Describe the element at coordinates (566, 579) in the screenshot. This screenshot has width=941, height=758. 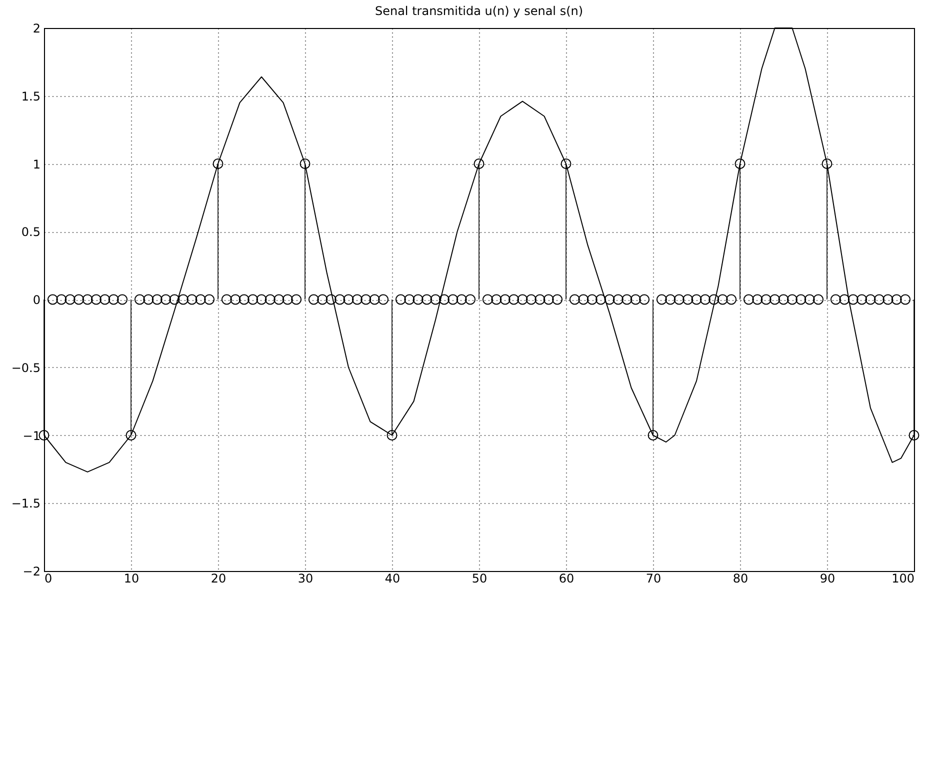
I see `x-tick-label: 60` at that location.